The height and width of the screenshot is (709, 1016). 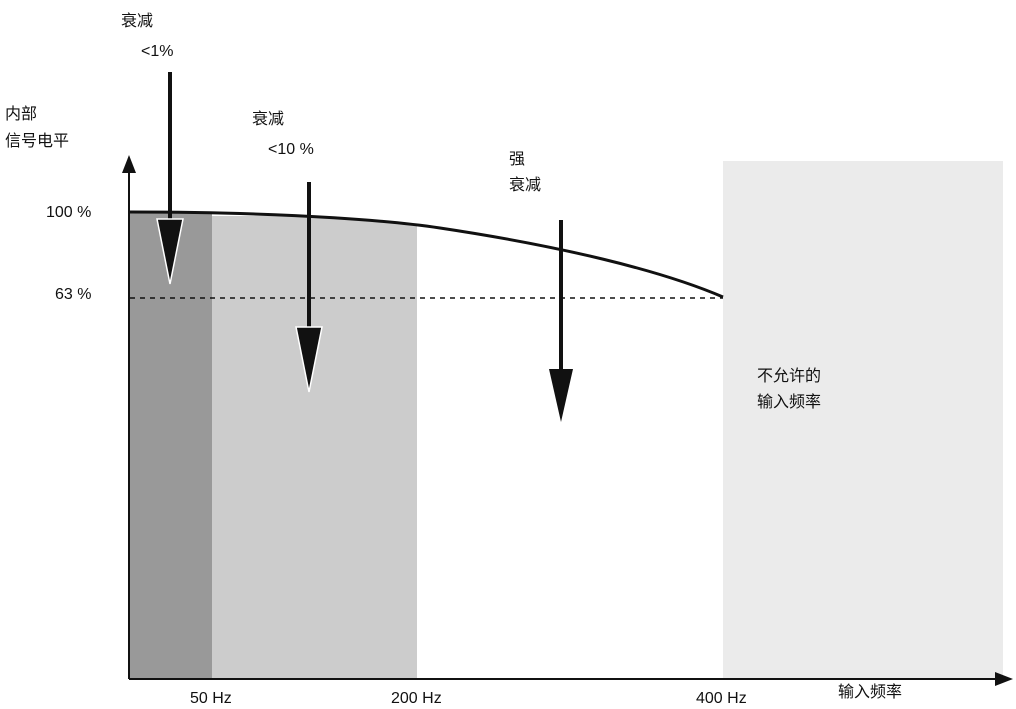 What do you see at coordinates (525, 184) in the screenshot?
I see `strong-atten-label-line2: 衰减` at bounding box center [525, 184].